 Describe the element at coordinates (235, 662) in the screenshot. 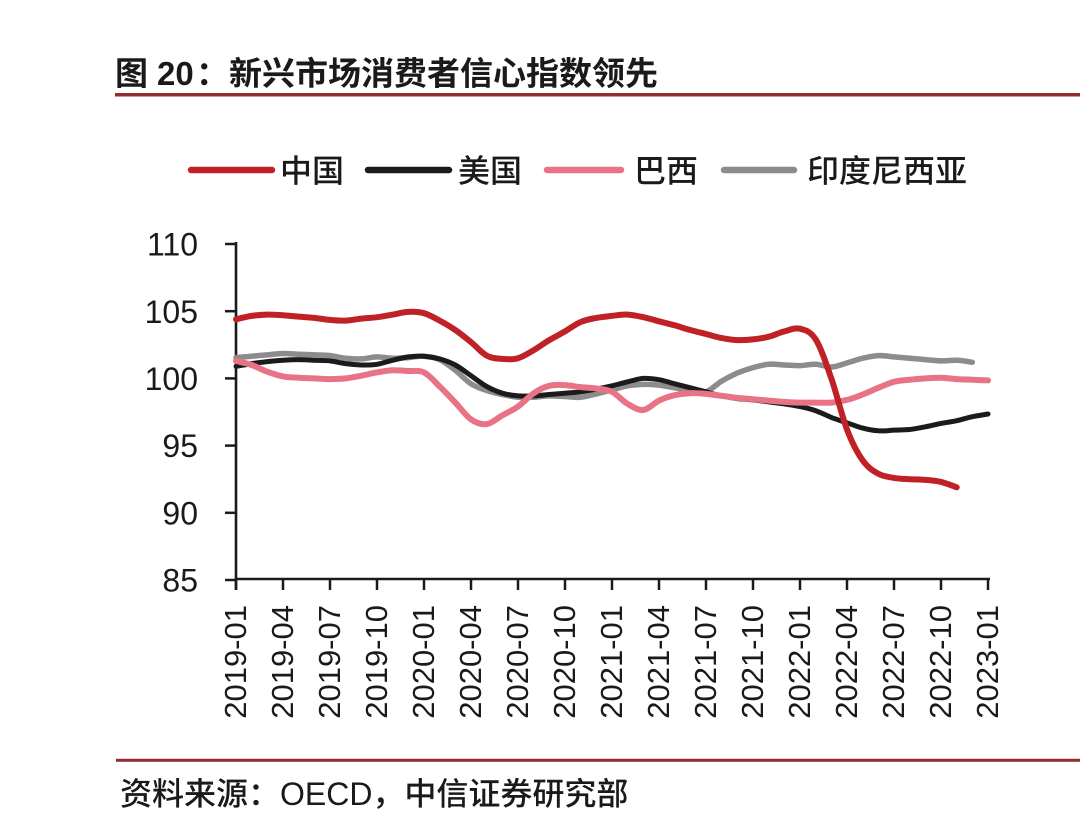

I see `svg-text: 2019-01` at that location.